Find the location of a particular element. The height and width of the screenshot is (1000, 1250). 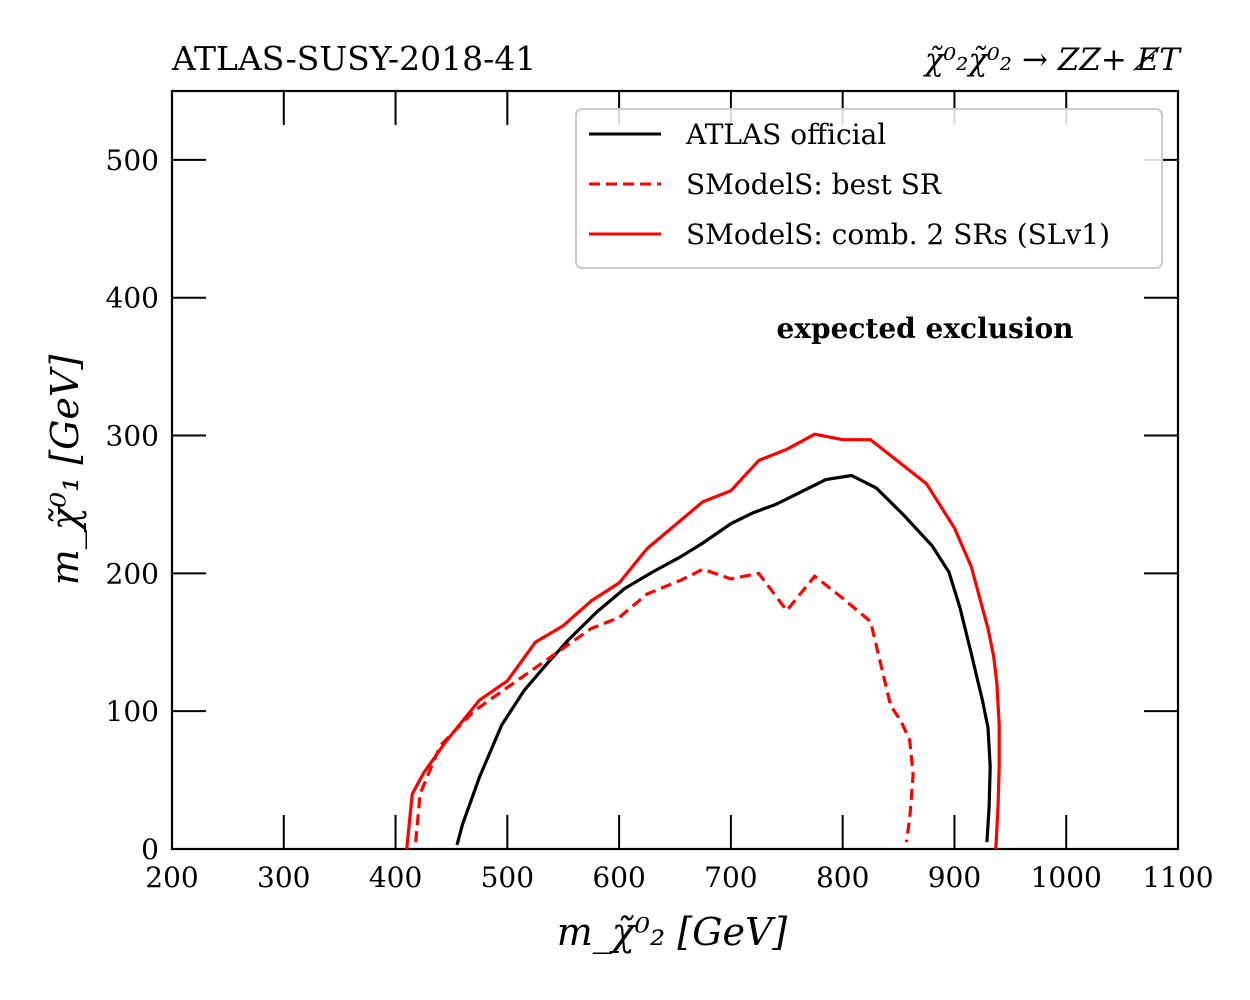

legend-box is located at coordinates (869, 188).